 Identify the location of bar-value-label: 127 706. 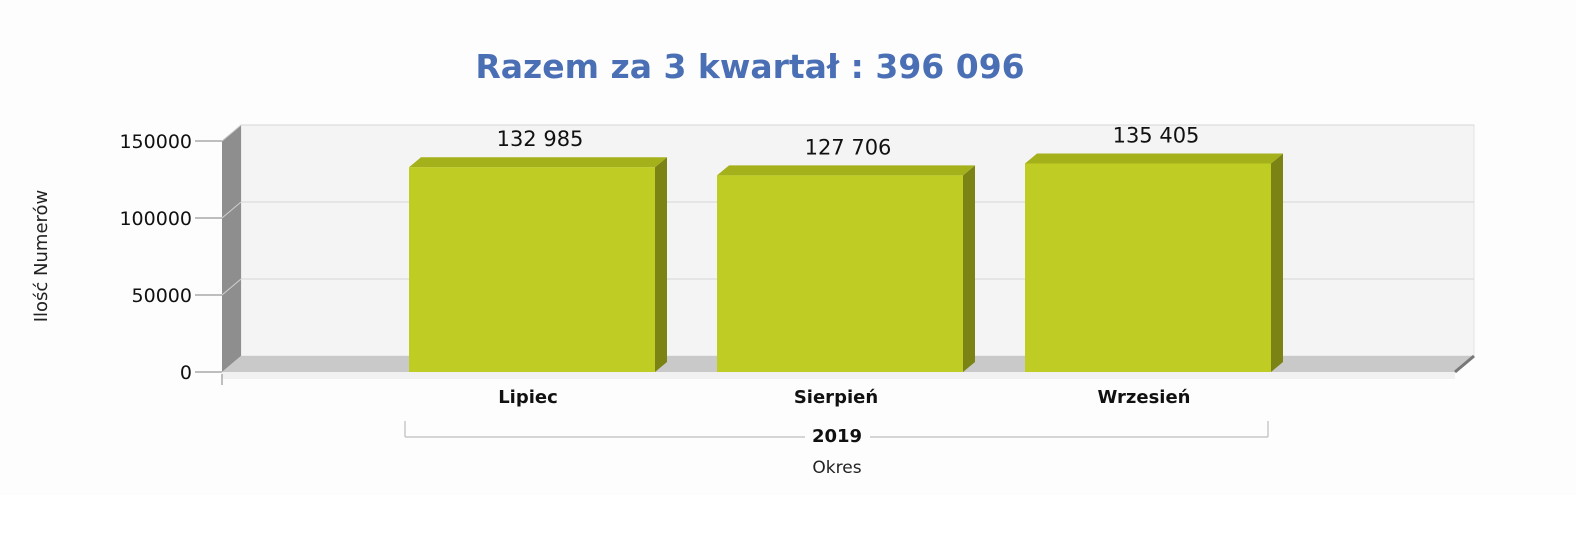
(848, 147).